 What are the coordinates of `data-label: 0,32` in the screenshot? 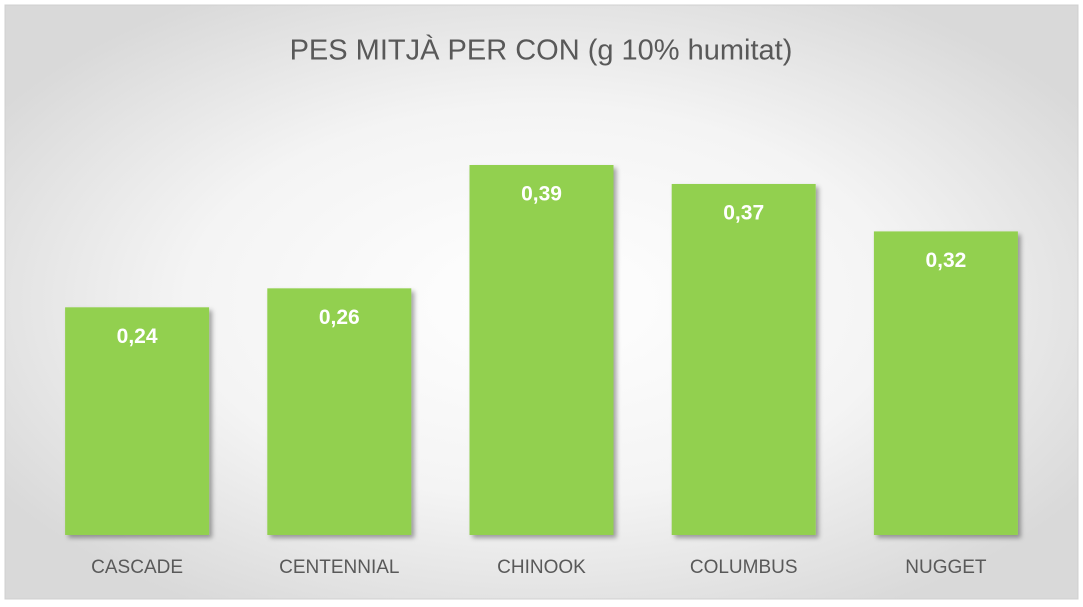 It's located at (945, 260).